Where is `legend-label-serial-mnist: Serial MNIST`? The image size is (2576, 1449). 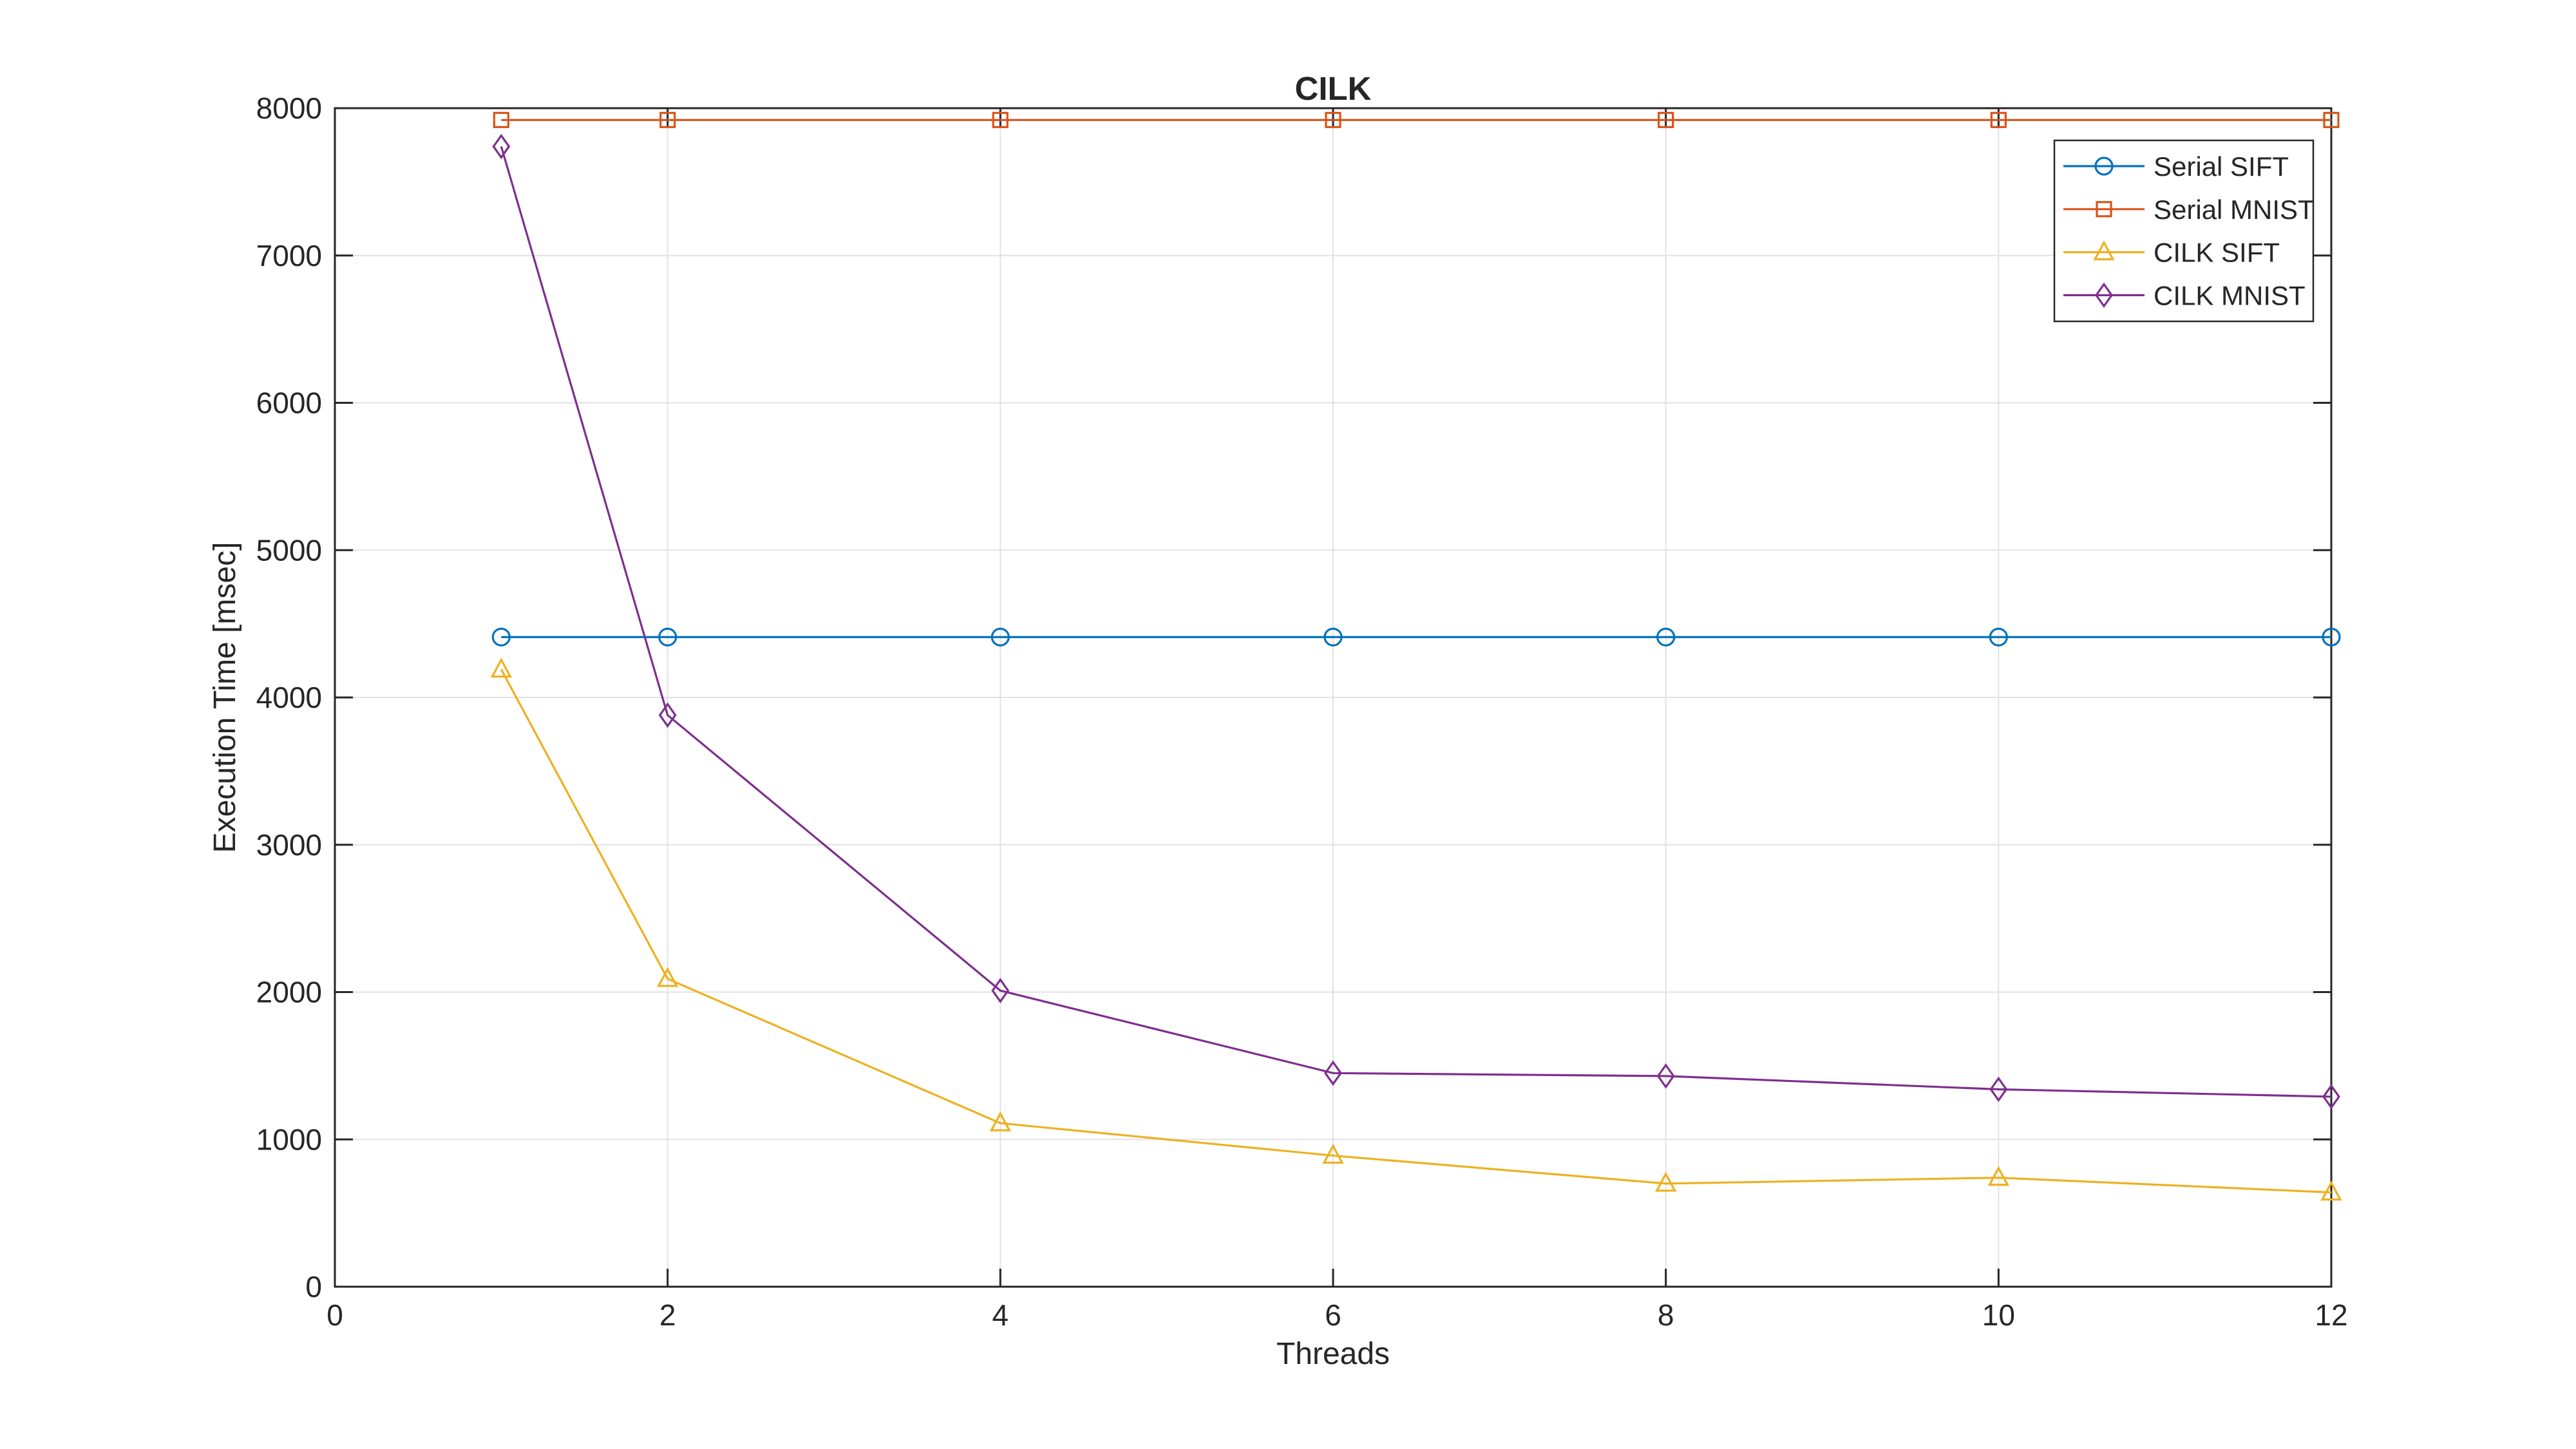
legend-label-serial-mnist: Serial MNIST is located at coordinates (2234, 209).